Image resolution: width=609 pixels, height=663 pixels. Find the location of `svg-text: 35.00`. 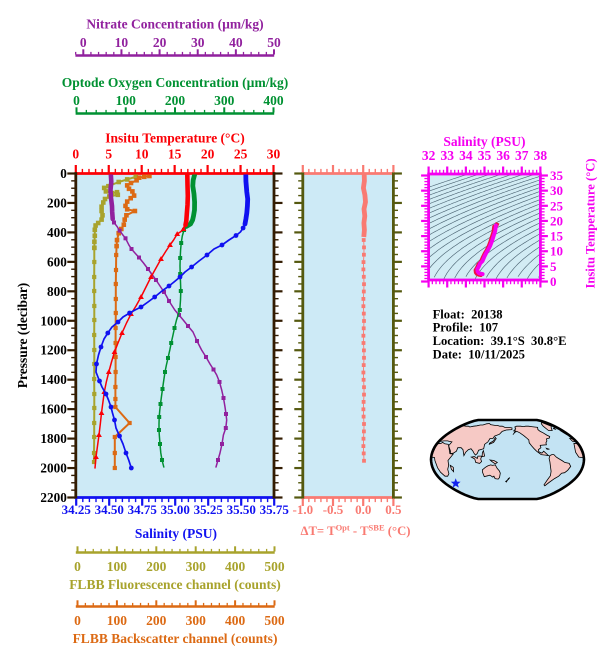

svg-text: 35.00 is located at coordinates (175, 509).